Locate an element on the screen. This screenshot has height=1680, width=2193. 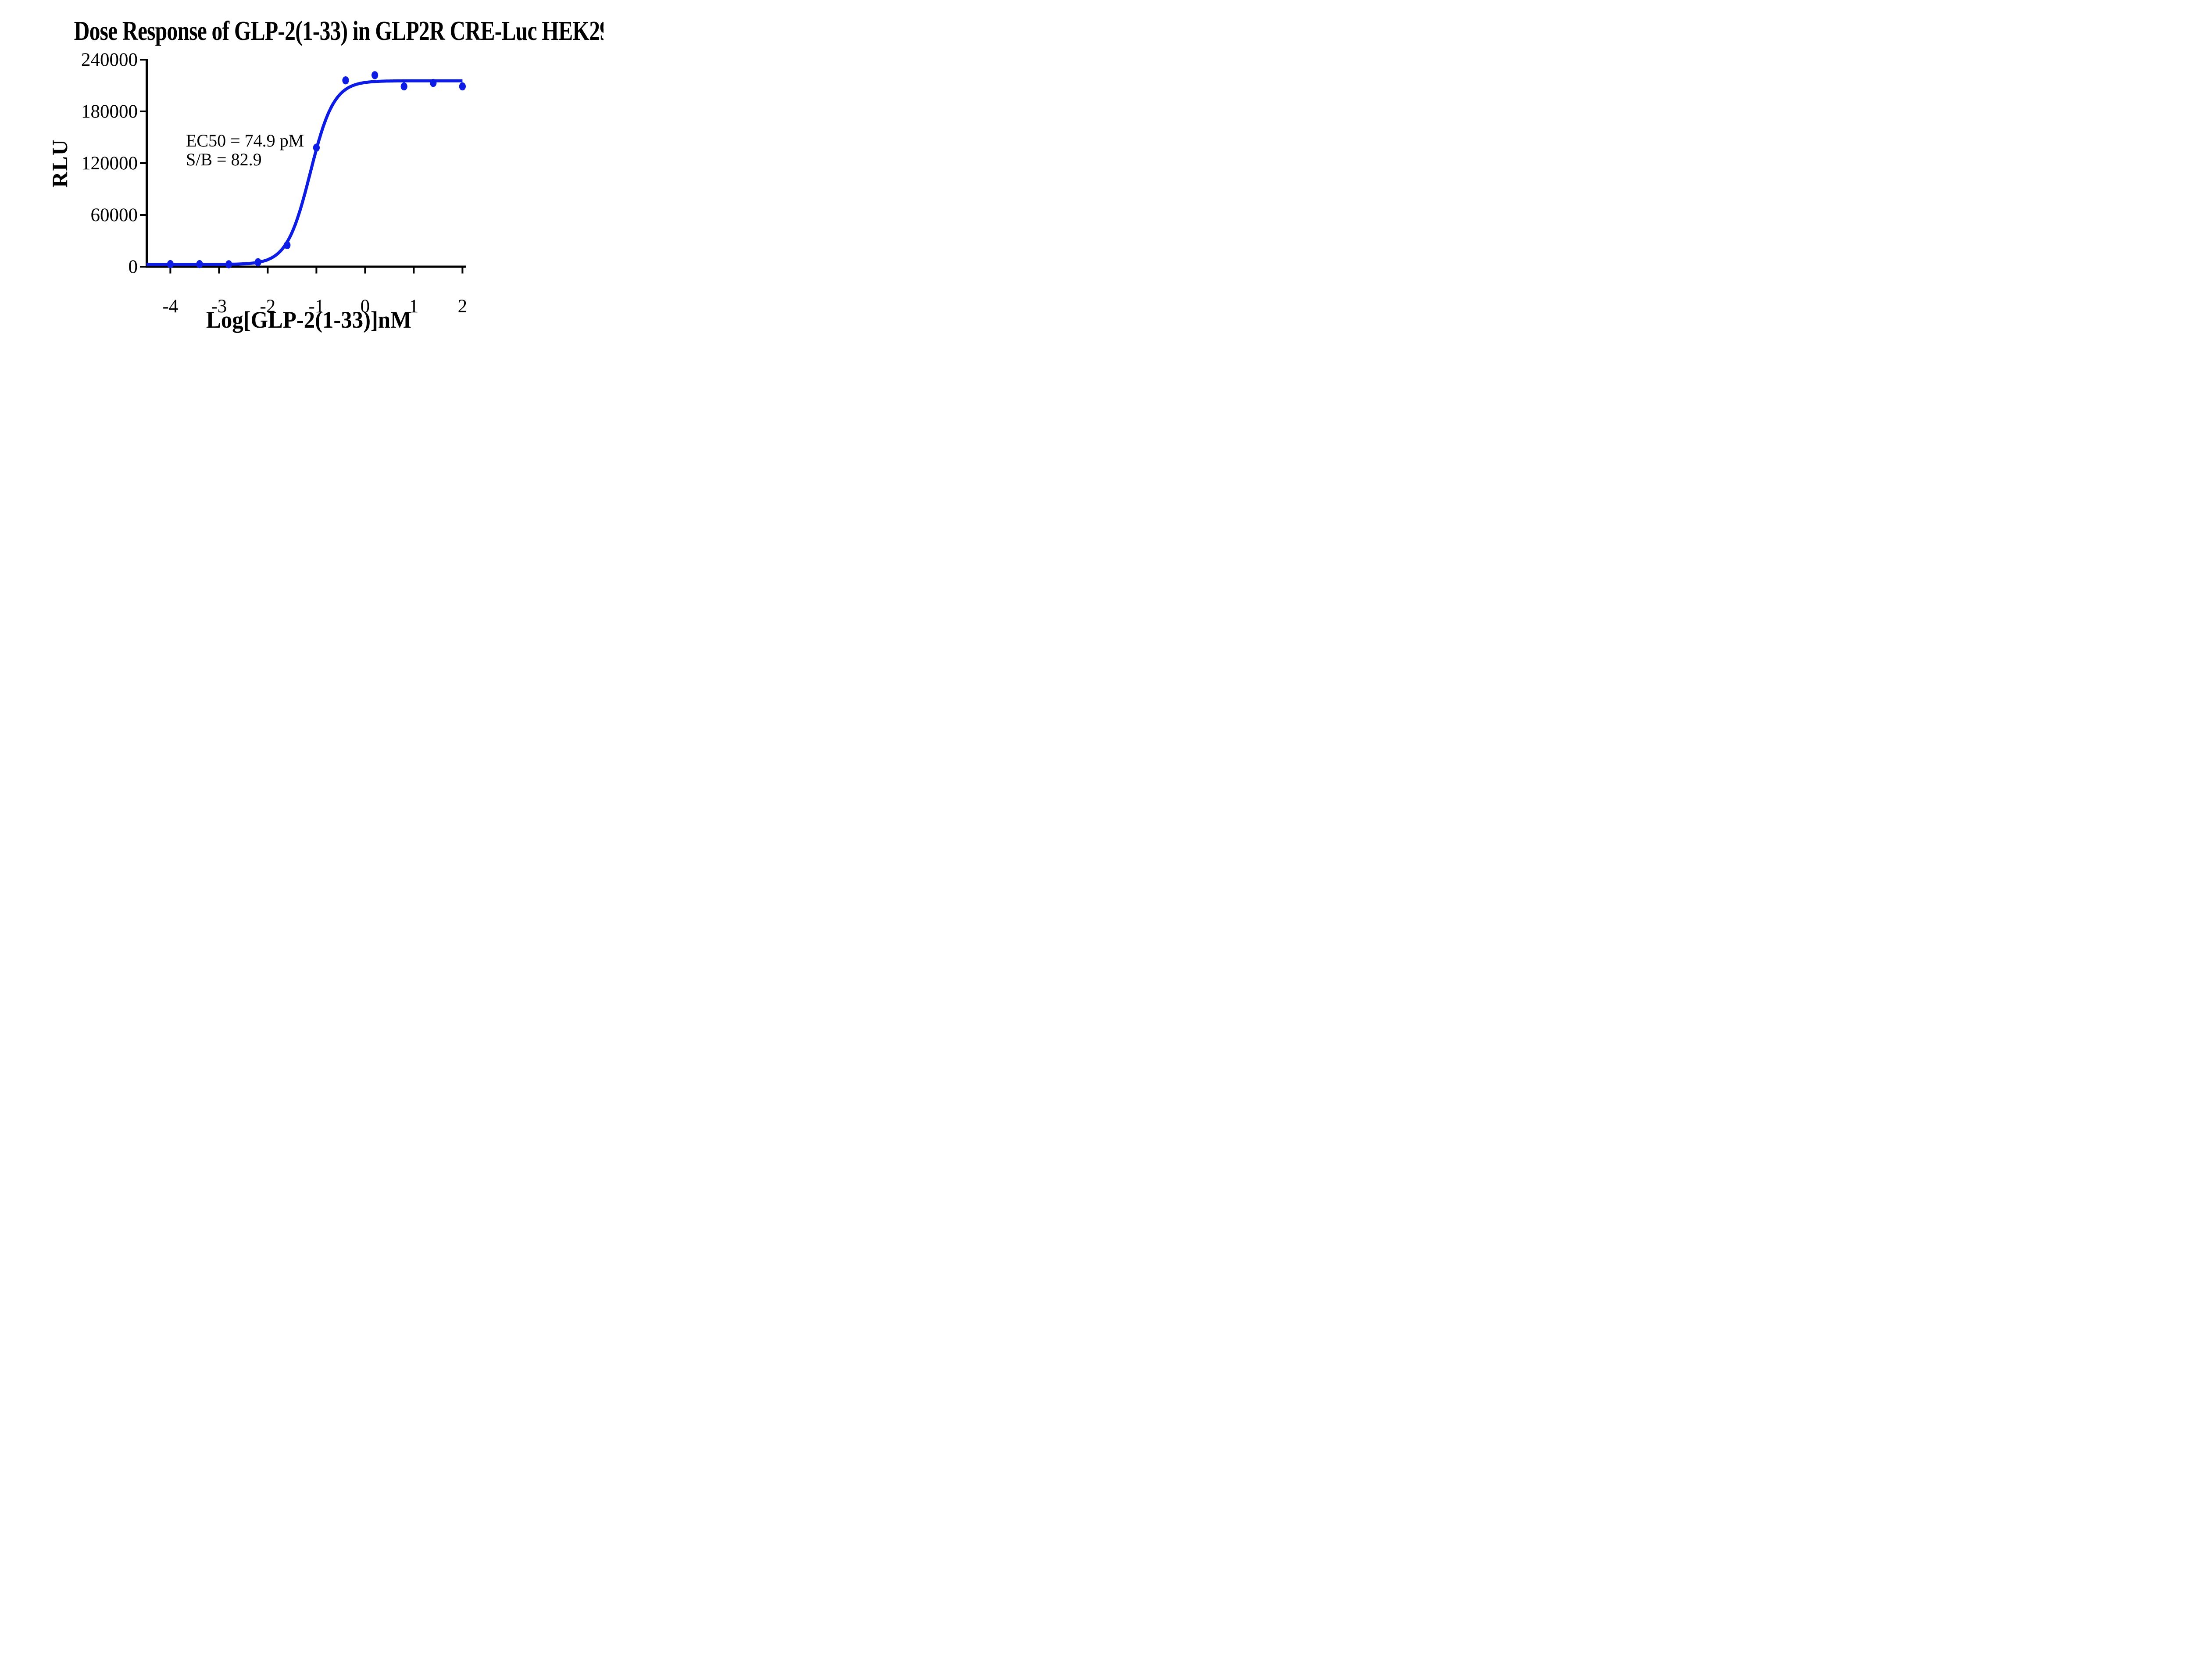
x-tick-label: -3 is located at coordinates (219, 306).